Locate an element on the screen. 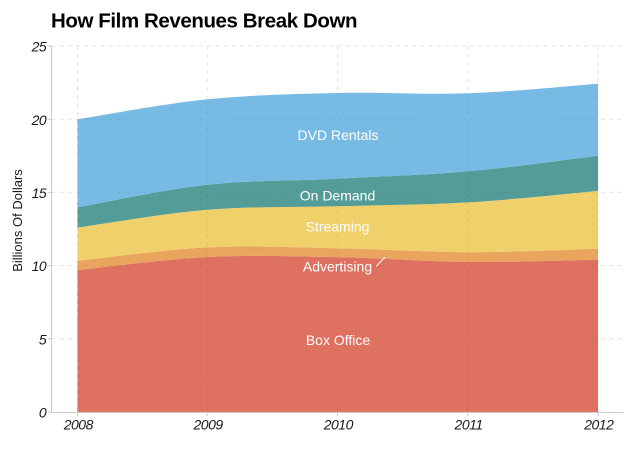  svg-text: 10 is located at coordinates (39, 266).